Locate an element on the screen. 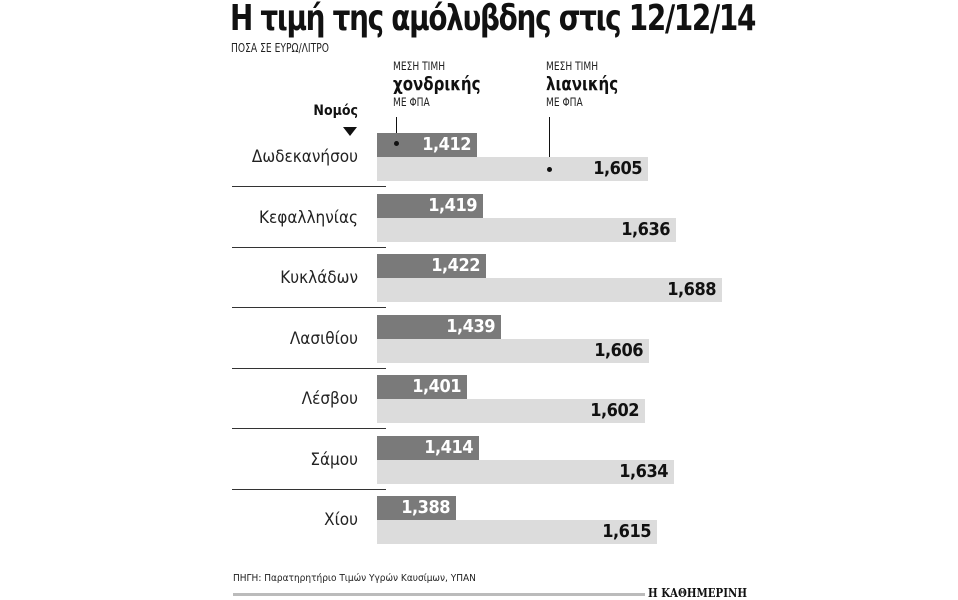 The width and height of the screenshot is (958, 600). legend-retail-top: ΜΕΣΗ ΤΙΜΗ is located at coordinates (572, 66).